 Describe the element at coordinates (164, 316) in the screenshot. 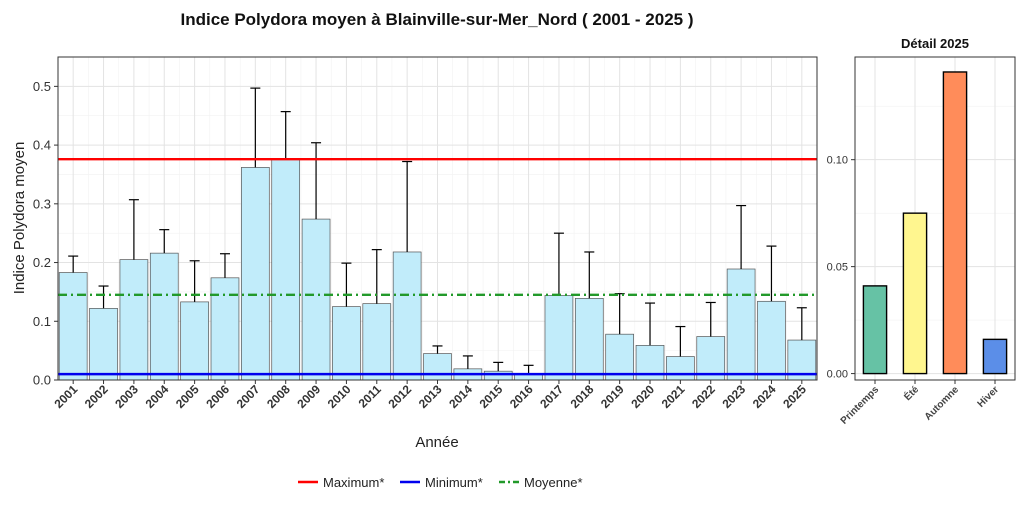

I see `bar-2004` at that location.